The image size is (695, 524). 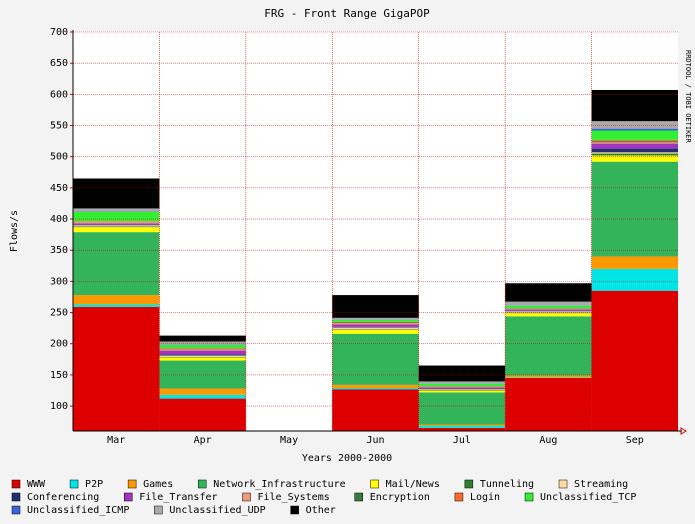 What do you see at coordinates (548, 440) in the screenshot?
I see `x-tick-label: Aug` at bounding box center [548, 440].